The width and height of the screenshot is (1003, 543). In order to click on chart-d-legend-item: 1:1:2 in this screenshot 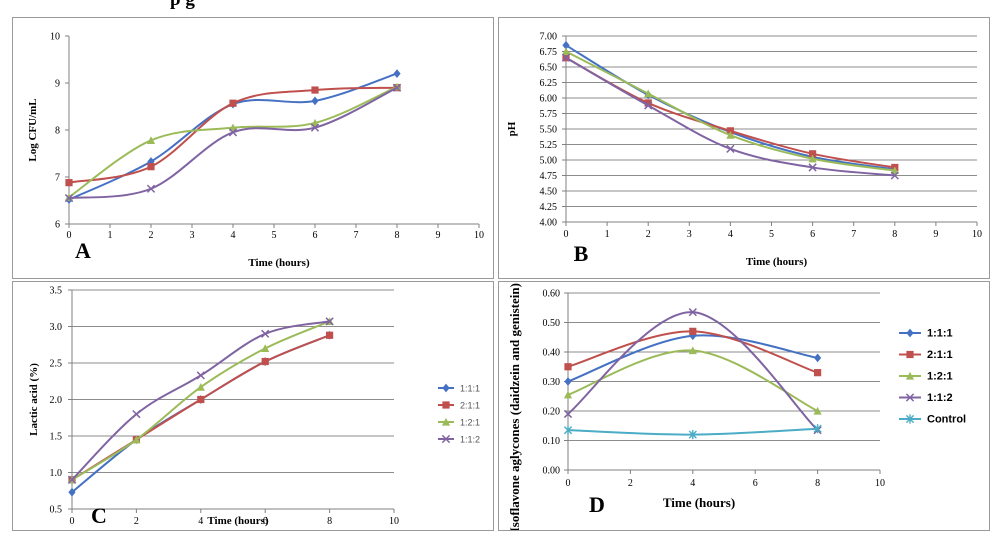, I will do `click(926, 398)`.